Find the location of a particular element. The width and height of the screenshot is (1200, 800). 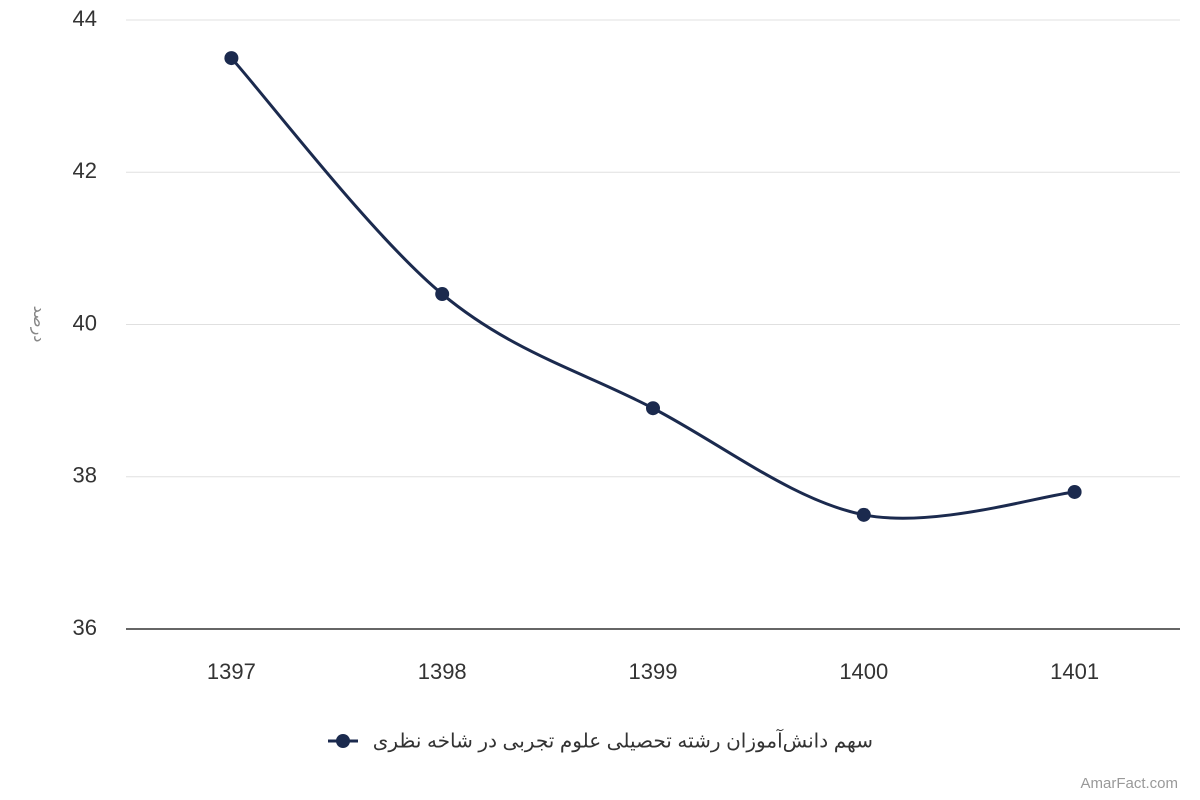

y-tick-label: 42 is located at coordinates (85, 170).